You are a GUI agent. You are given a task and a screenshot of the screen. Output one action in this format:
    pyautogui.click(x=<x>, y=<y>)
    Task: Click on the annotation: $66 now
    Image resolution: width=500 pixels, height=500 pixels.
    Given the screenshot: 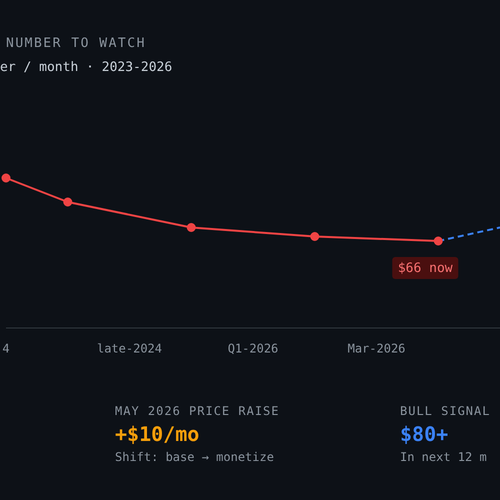 What is the action you would take?
    pyautogui.click(x=425, y=268)
    